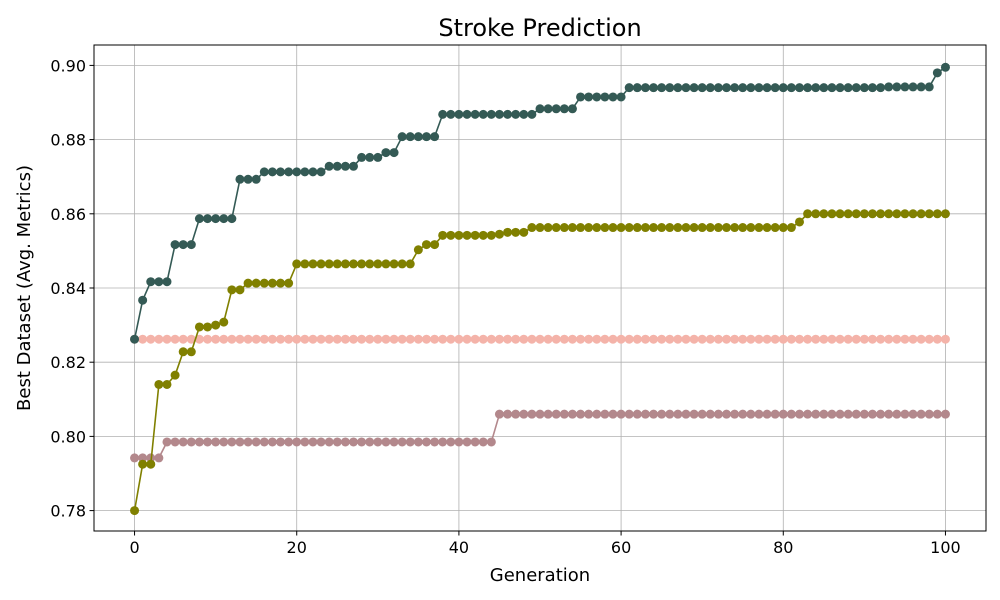 The width and height of the screenshot is (1000, 600). I want to click on chart-title: Stroke Prediction, so click(539, 28).